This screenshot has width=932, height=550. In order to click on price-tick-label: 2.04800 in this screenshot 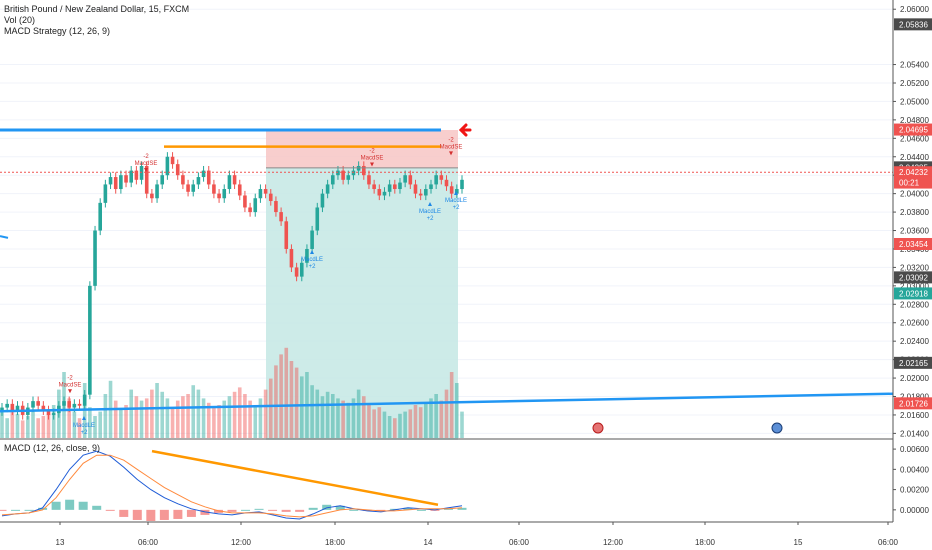, I will do `click(914, 120)`.